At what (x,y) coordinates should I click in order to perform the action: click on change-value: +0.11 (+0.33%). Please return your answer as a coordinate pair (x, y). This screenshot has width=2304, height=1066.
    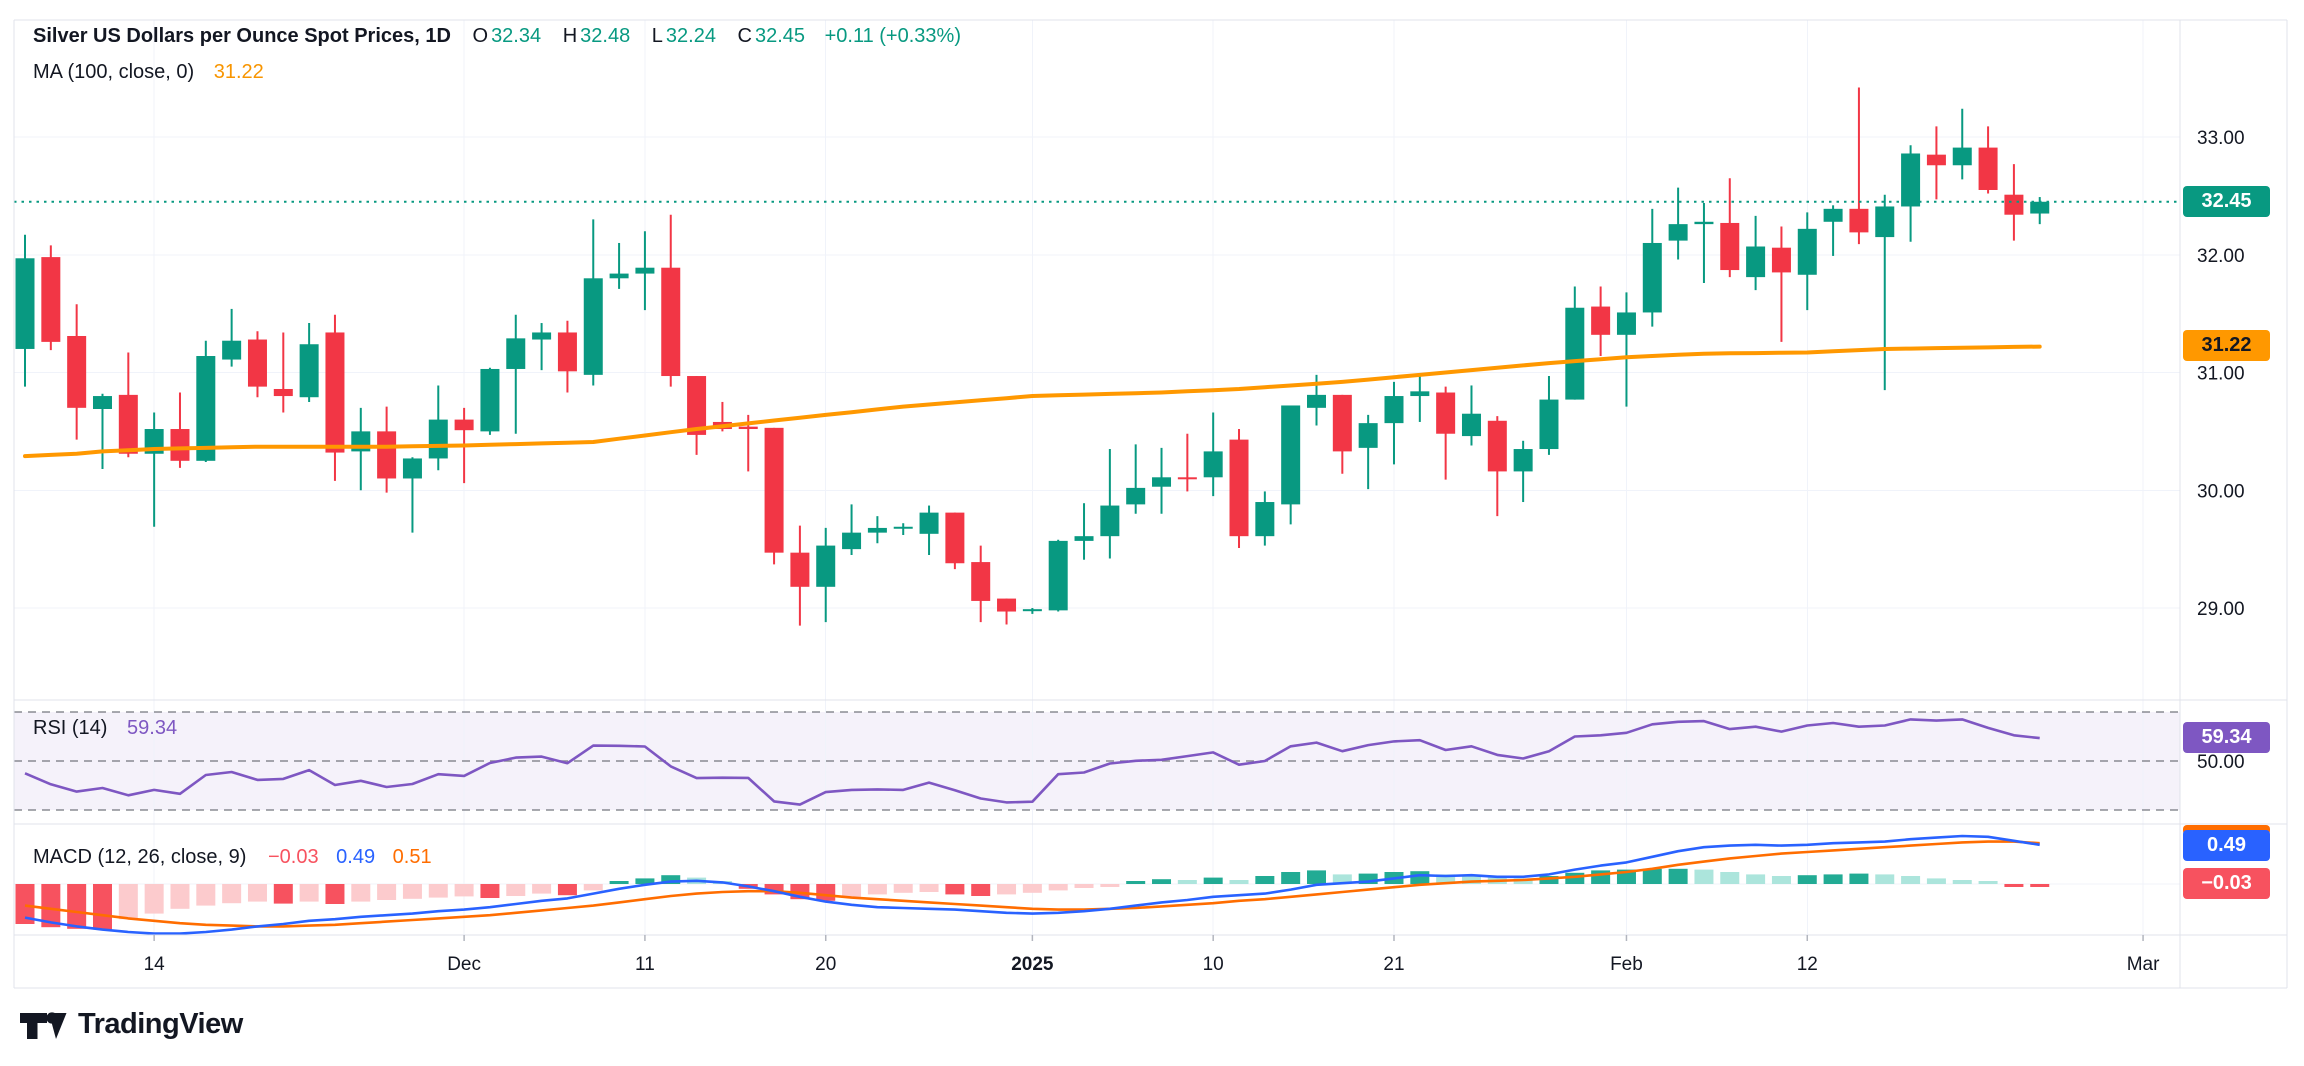
    Looking at the image, I should click on (892, 36).